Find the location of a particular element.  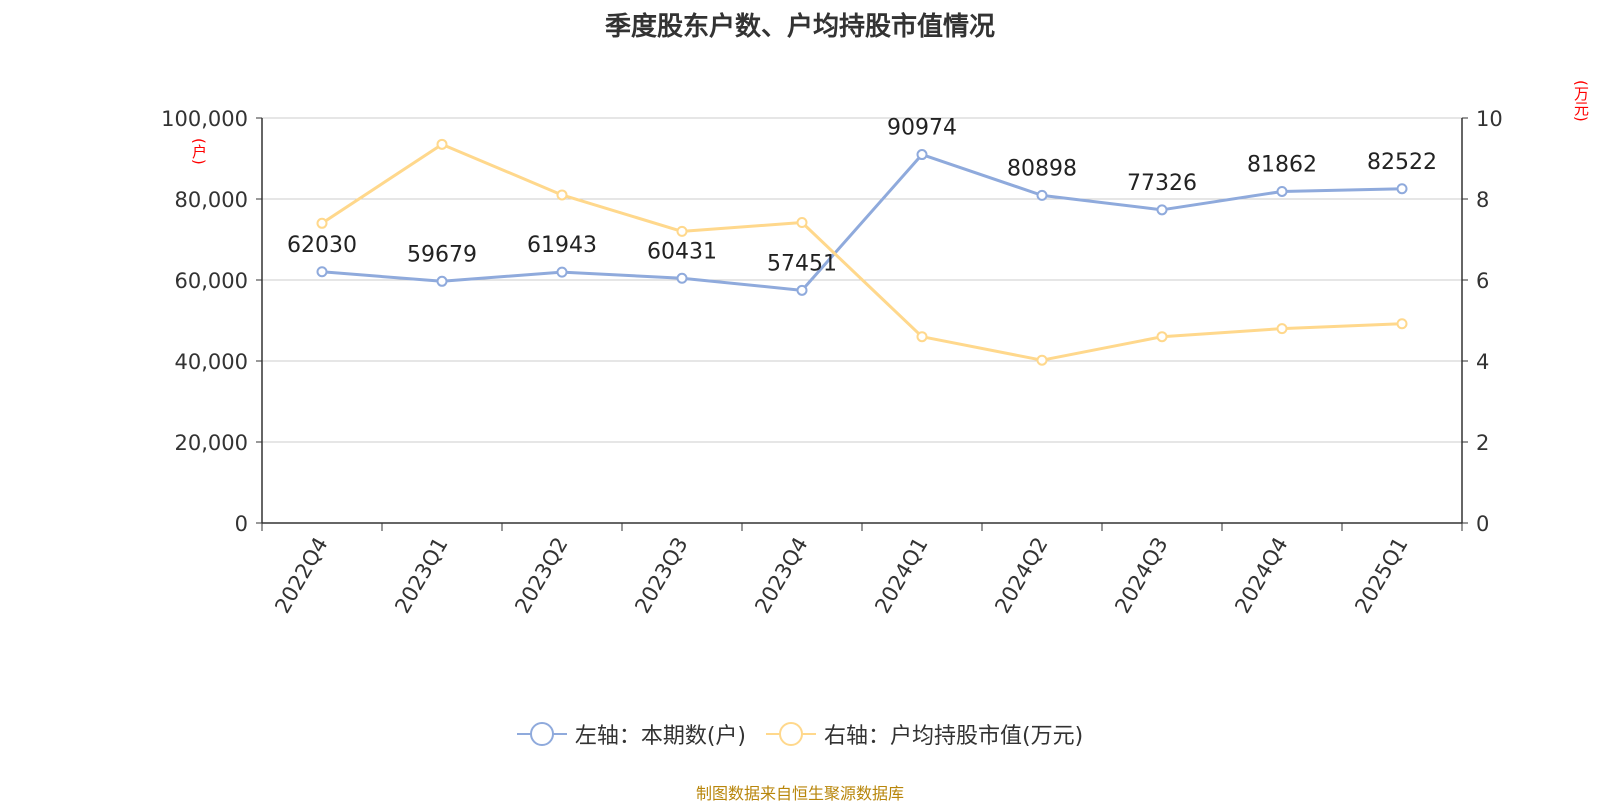

x-tick-label: 2024Q3 is located at coordinates (1141, 575).